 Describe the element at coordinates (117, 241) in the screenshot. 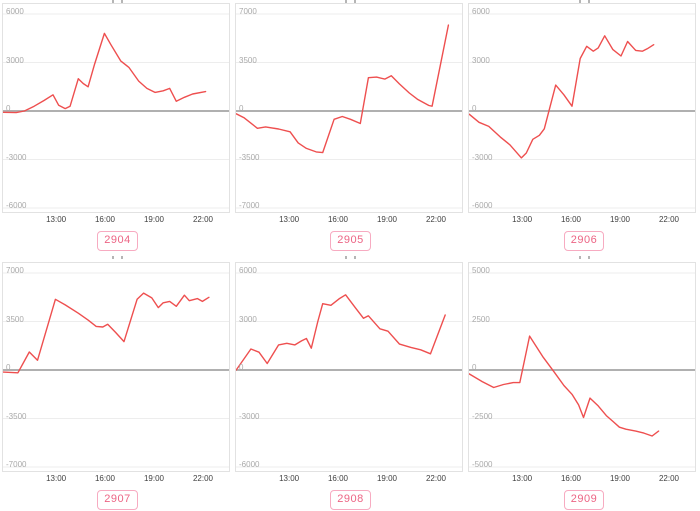

I see `chart-id-button: 2904` at that location.